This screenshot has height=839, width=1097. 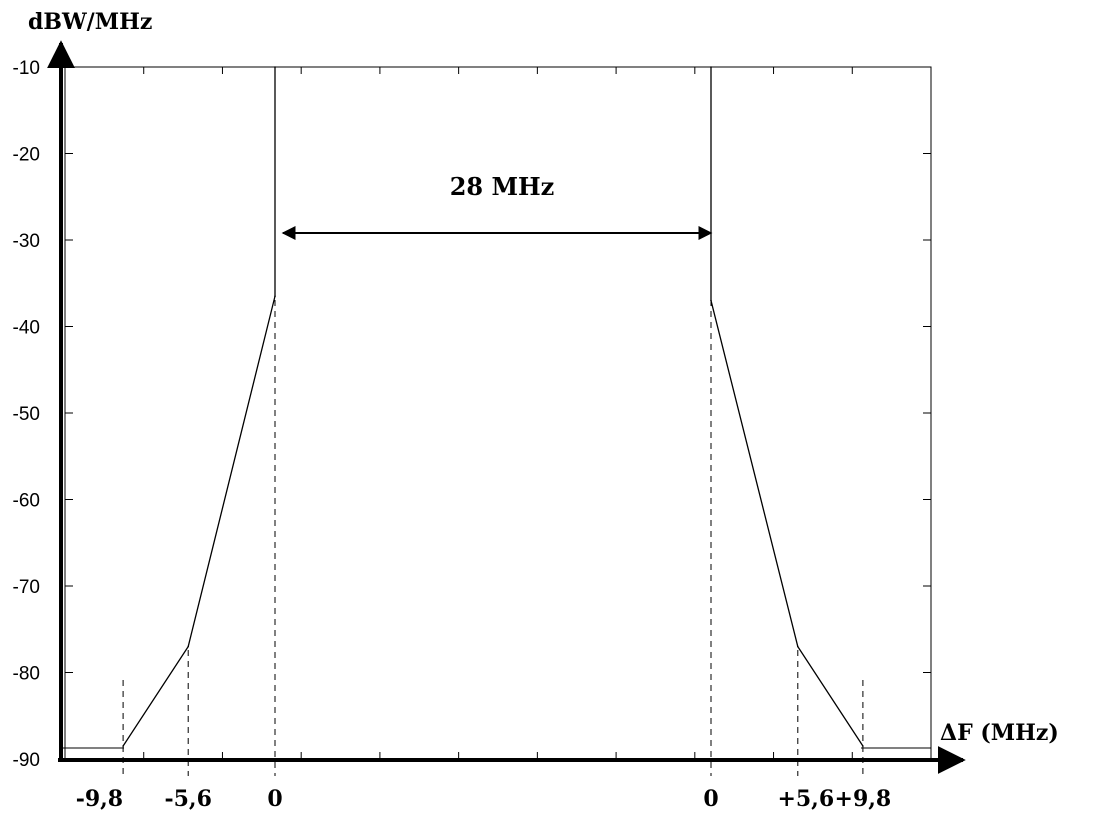 What do you see at coordinates (26, 587) in the screenshot?
I see `y-tick-label: -70` at bounding box center [26, 587].